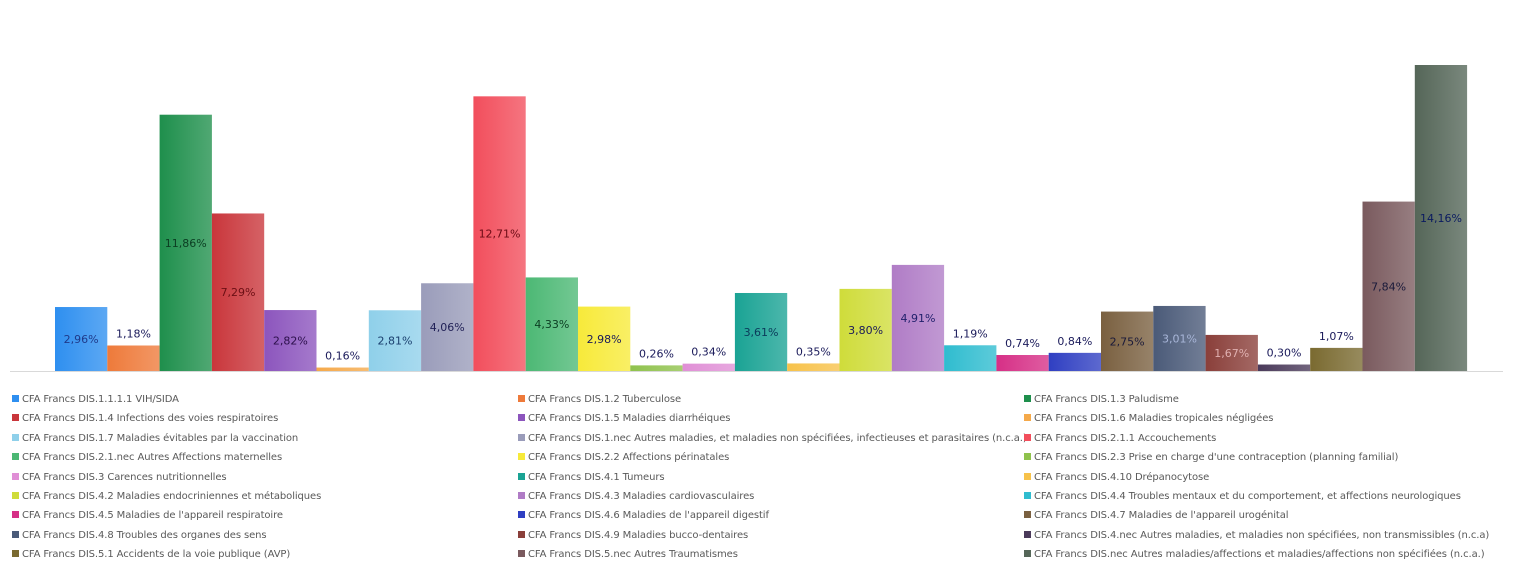 The width and height of the screenshot is (1518, 572). I want to click on legend-item-5: CFA Francs DIS.1.5 Maladies diarrhéiques, so click(624, 418).